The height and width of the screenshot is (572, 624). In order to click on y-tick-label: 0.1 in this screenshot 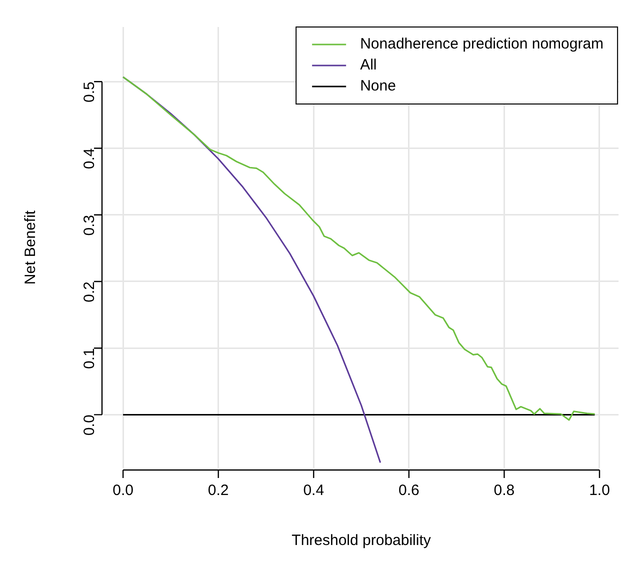, I will do `click(89, 358)`.